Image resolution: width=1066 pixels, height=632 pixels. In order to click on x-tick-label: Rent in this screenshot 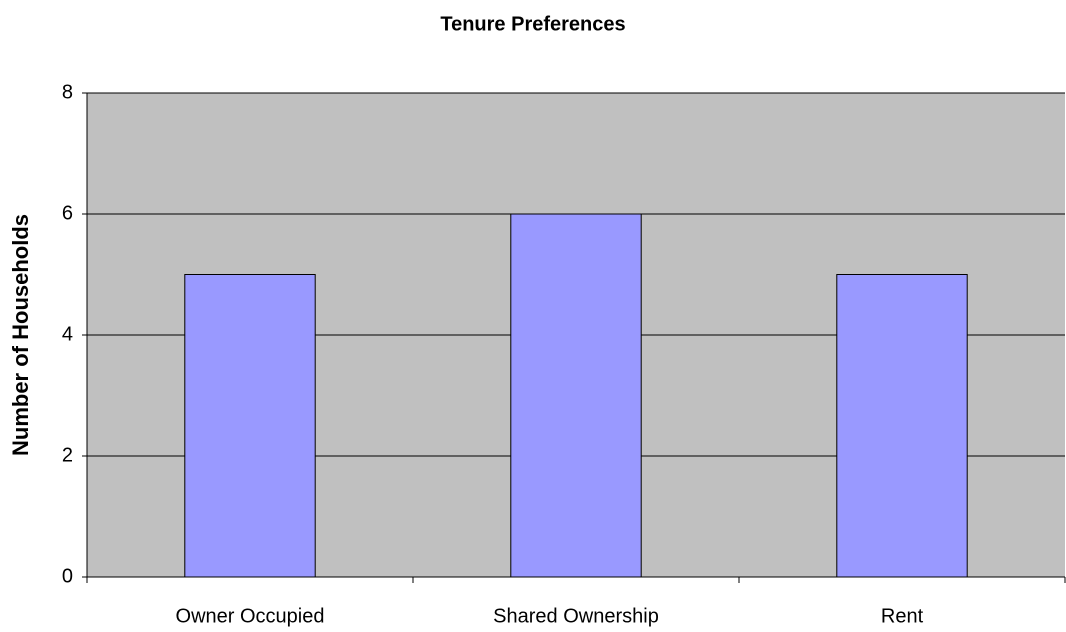, I will do `click(902, 616)`.